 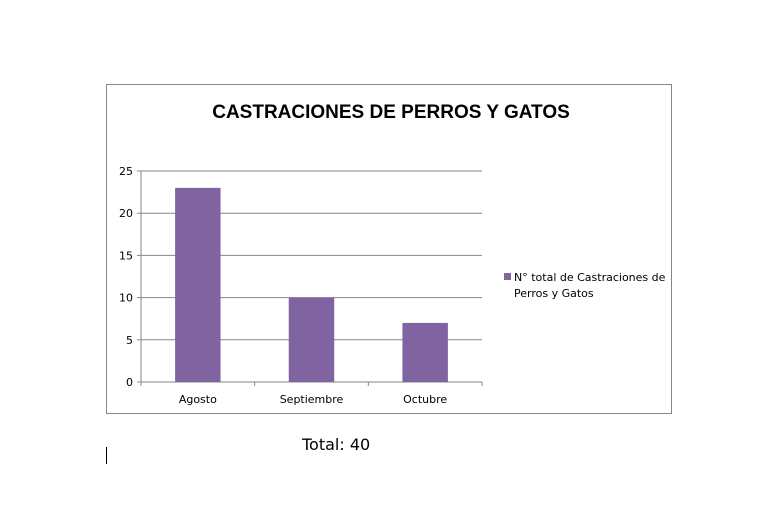 I want to click on x-tick-label: Agosto, so click(x=198, y=399).